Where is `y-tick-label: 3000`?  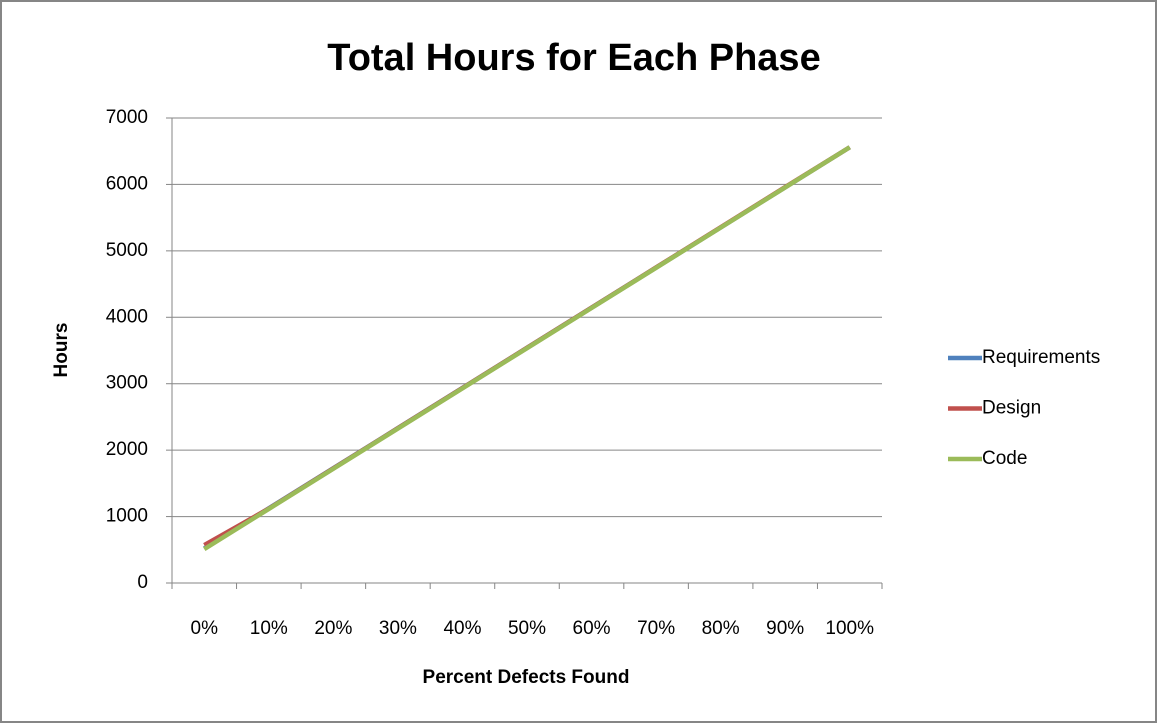 y-tick-label: 3000 is located at coordinates (127, 383).